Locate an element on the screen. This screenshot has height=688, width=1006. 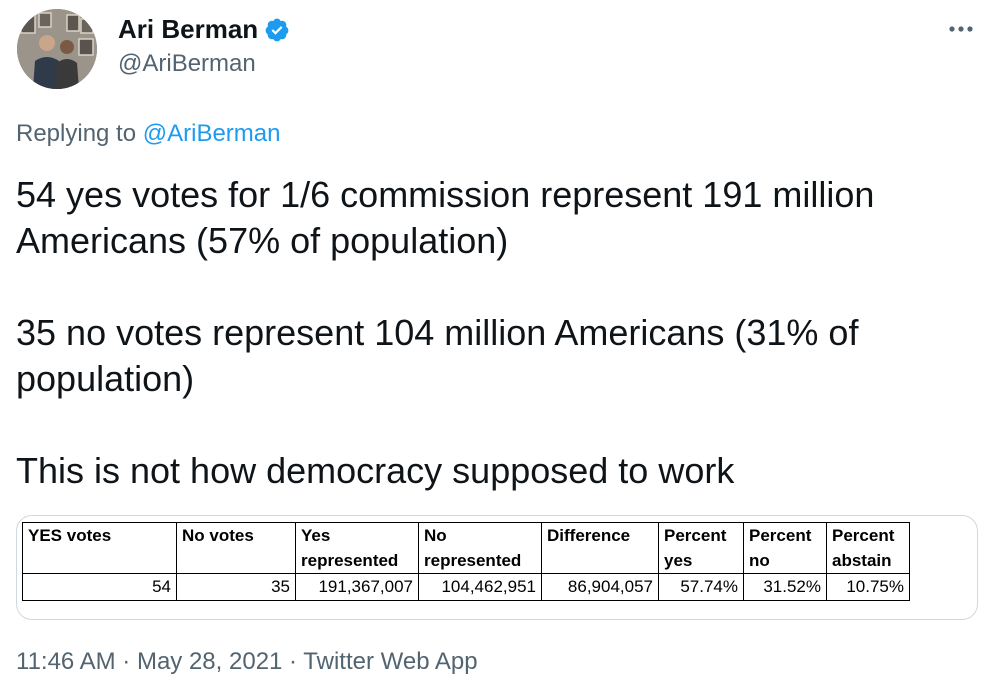
more-options-button is located at coordinates (961, 29).